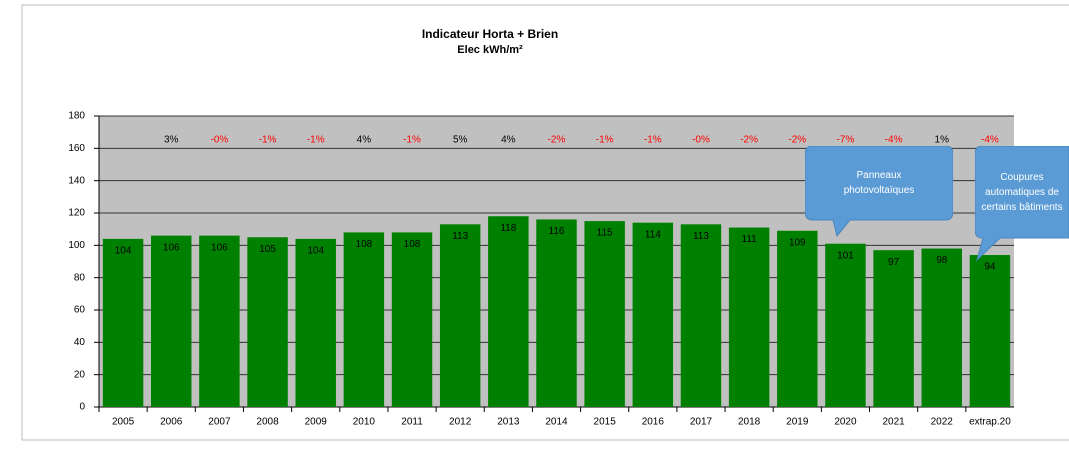  Describe the element at coordinates (76, 148) in the screenshot. I see `y-tick-label: 160` at that location.